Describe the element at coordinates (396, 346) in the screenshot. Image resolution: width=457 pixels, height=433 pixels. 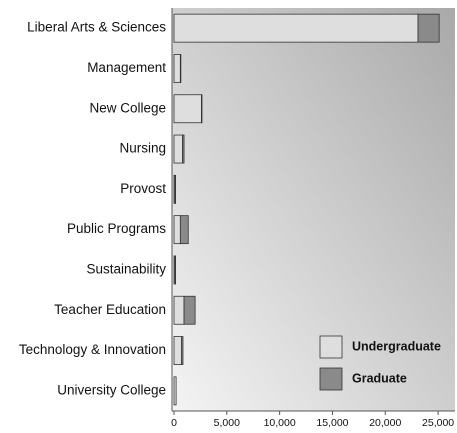
I see `legend-label: Undergraduate` at that location.